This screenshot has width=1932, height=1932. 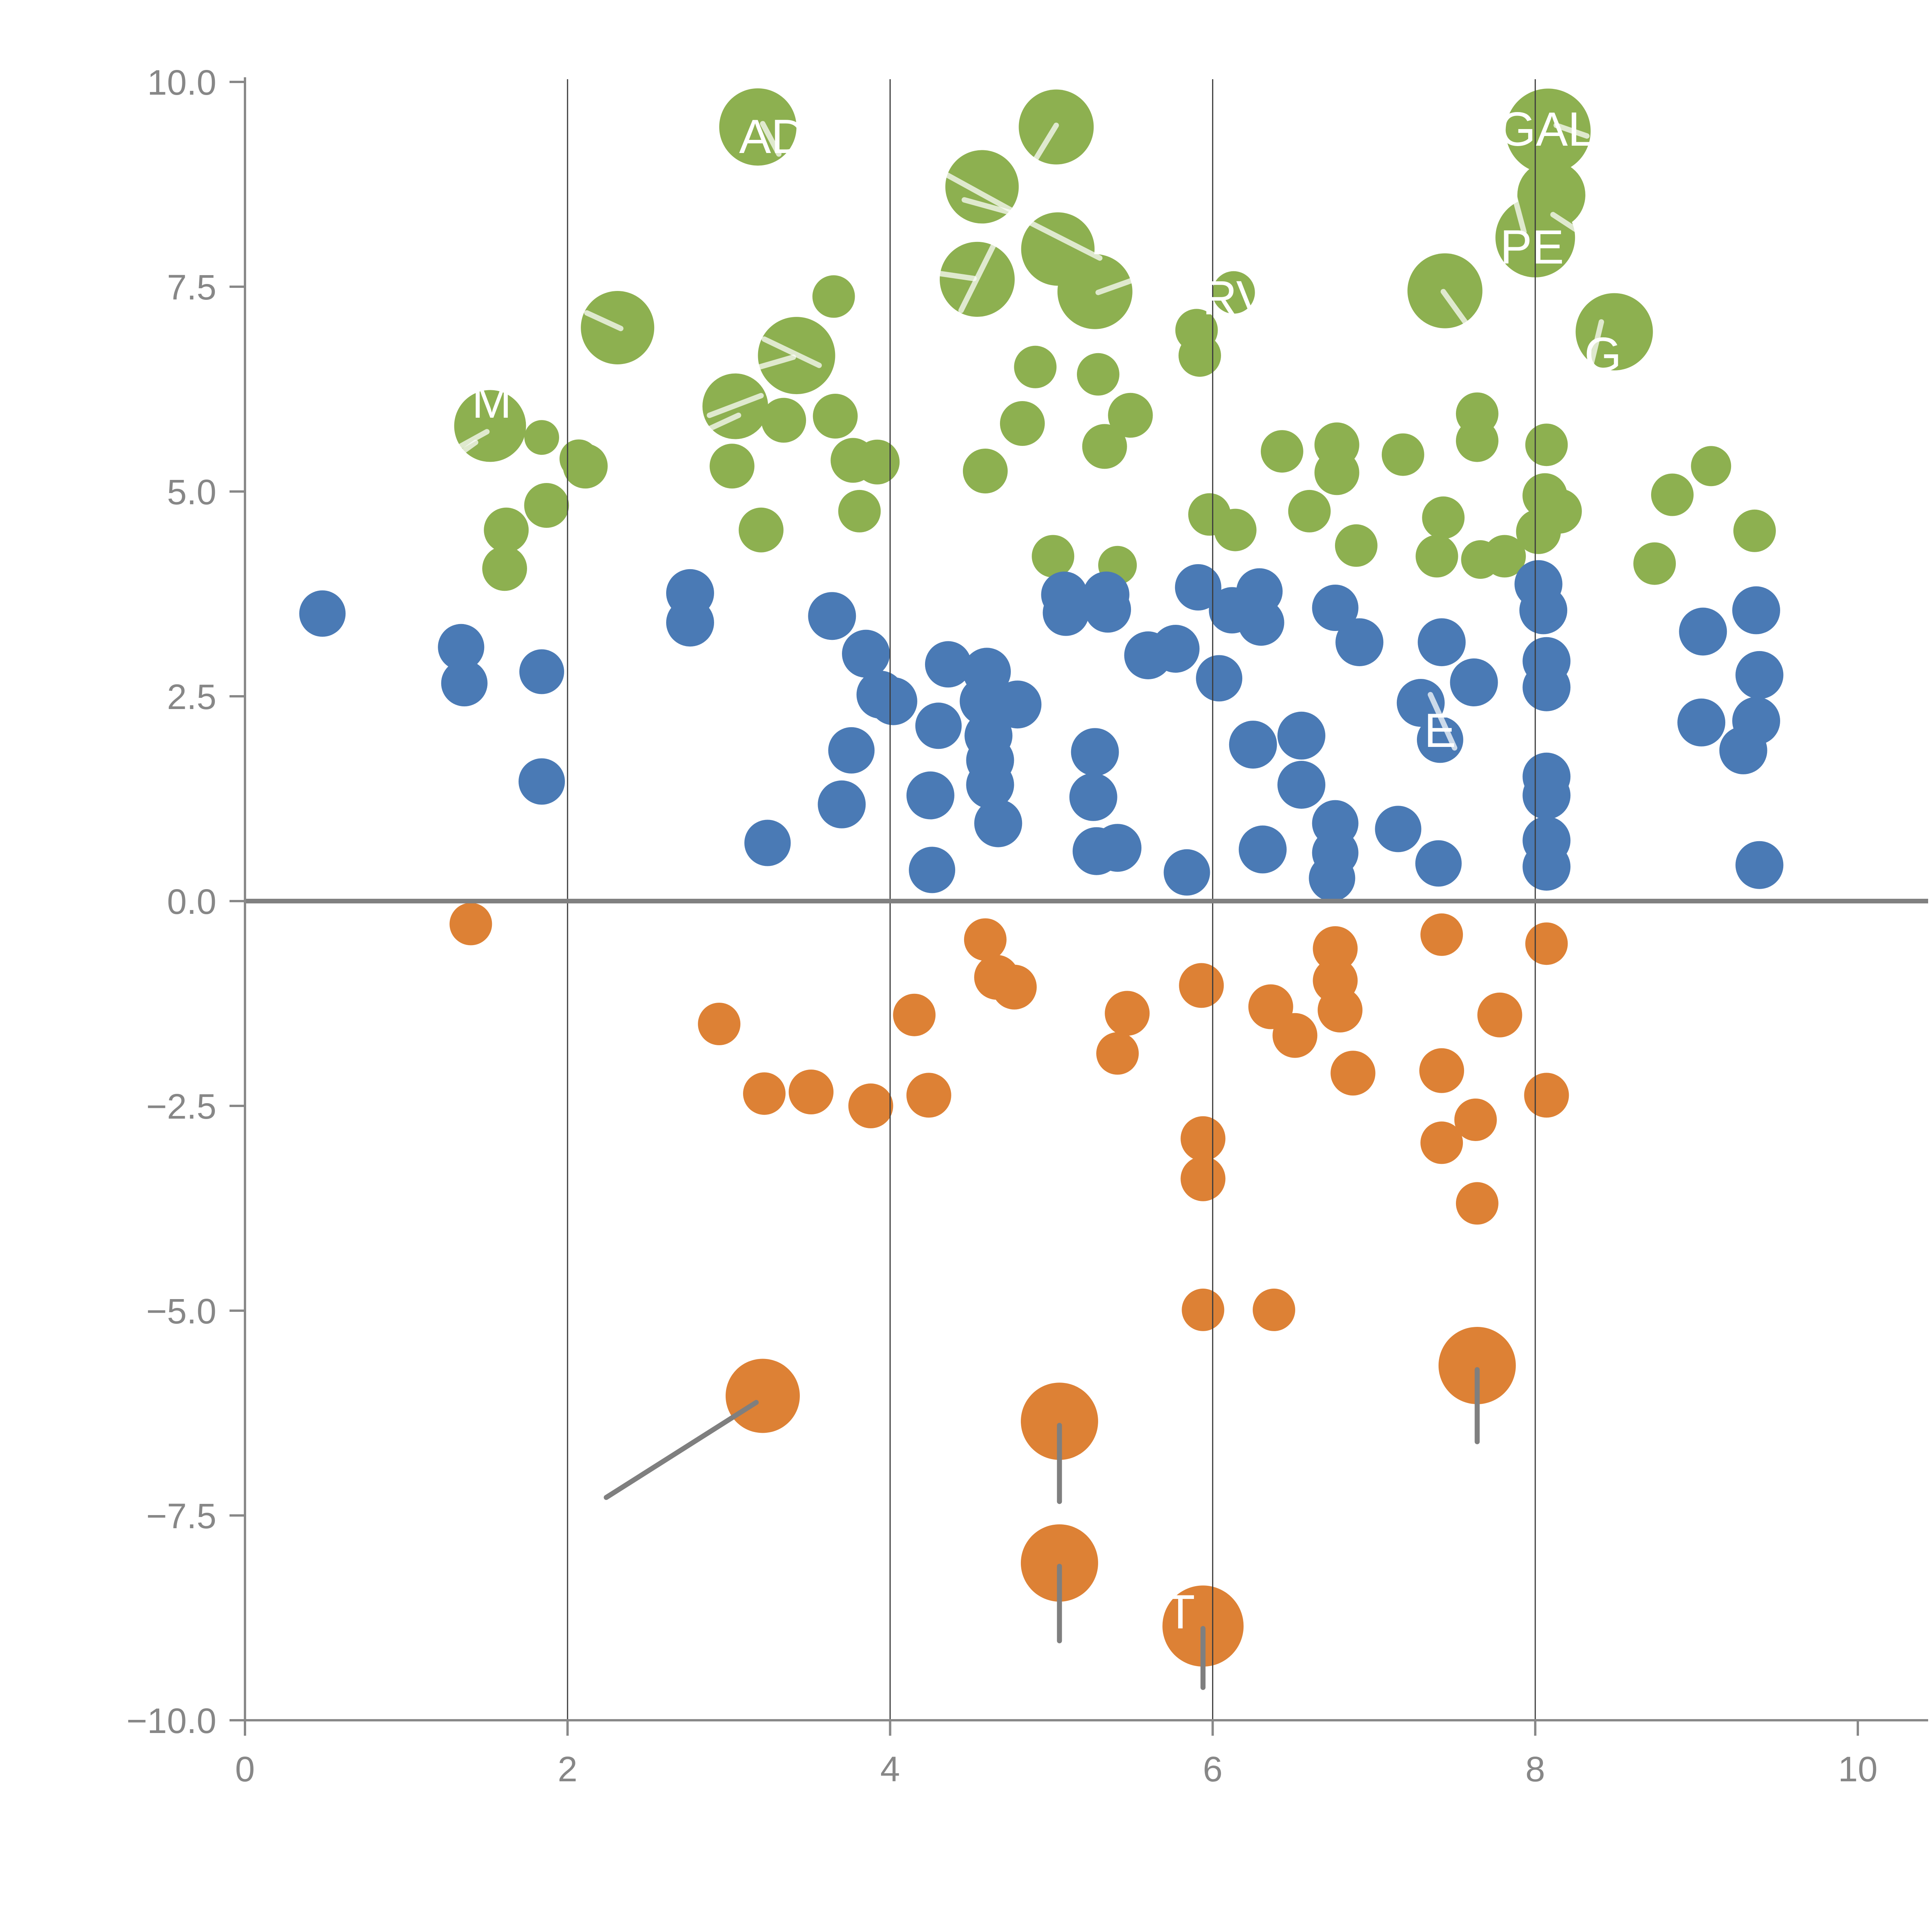 What do you see at coordinates (1440, 731) in the screenshot?
I see `point-label: E` at bounding box center [1440, 731].